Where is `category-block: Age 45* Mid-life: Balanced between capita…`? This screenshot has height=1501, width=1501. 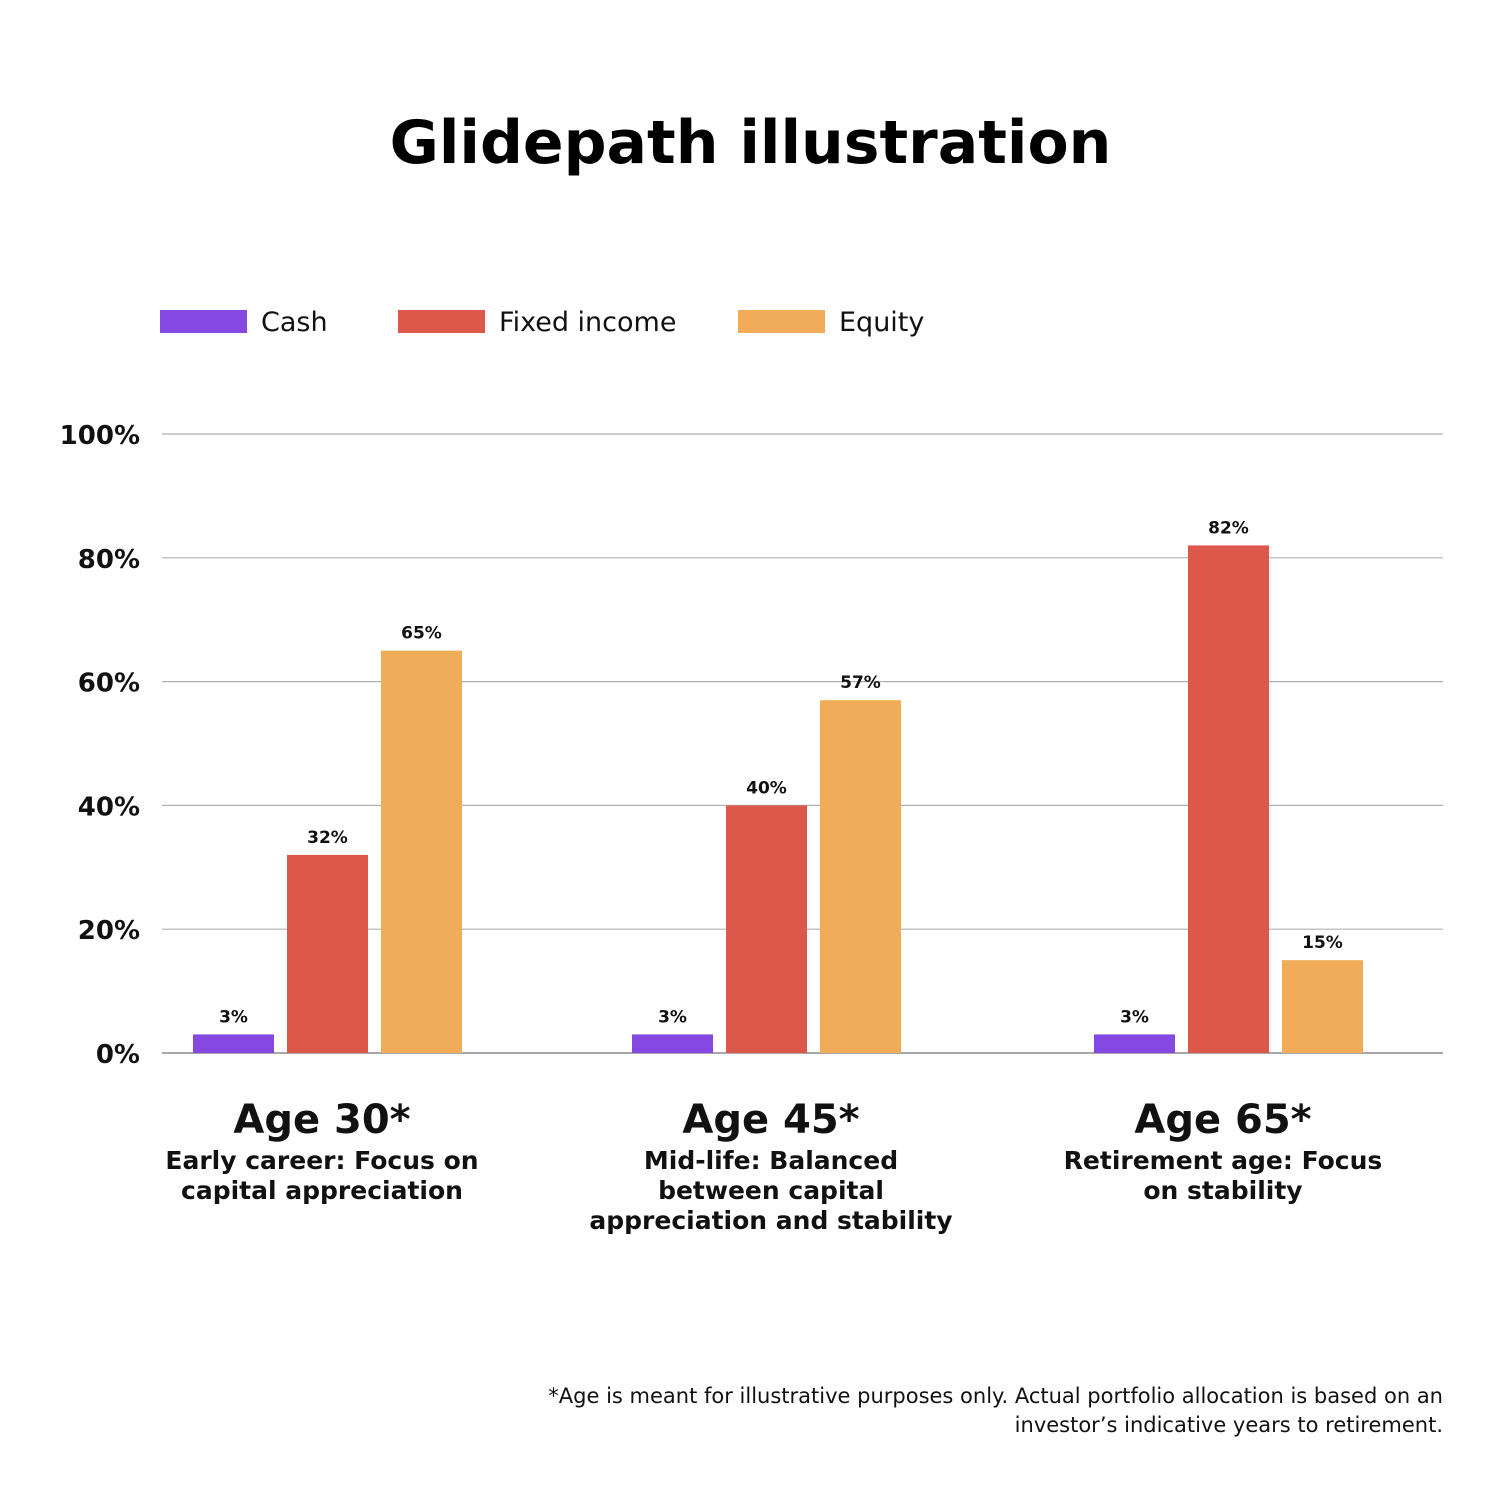 category-block: Age 45* Mid-life: Balanced between capita… is located at coordinates (771, 1165).